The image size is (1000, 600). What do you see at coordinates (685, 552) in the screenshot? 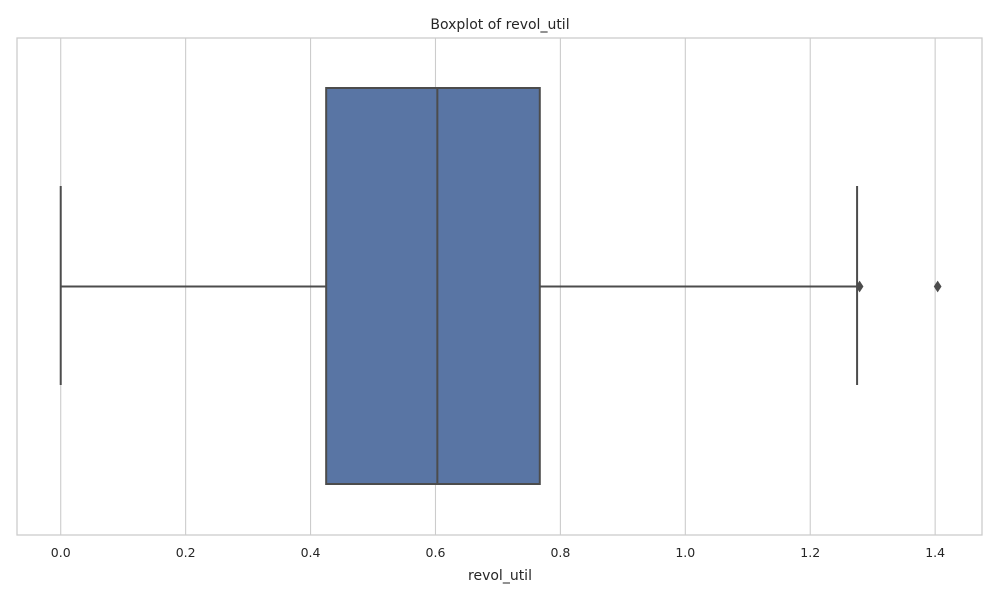
I see `x-tick-label: 1.0` at bounding box center [685, 552].